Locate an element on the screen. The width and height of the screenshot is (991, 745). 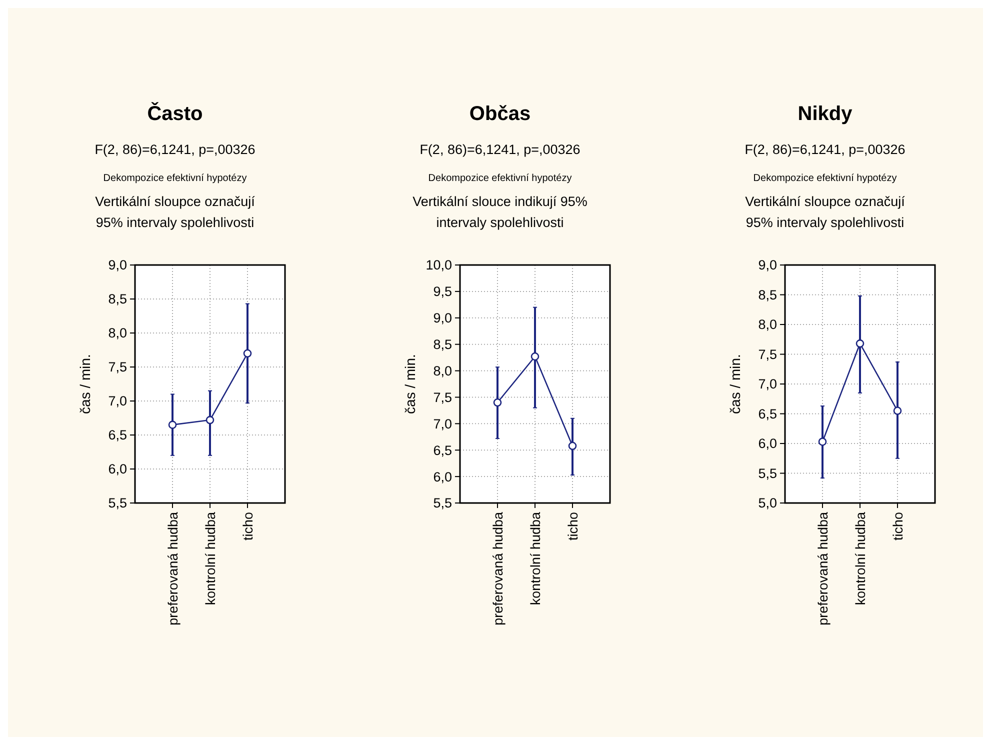
chart-title: Nikdy is located at coordinates (826, 114).